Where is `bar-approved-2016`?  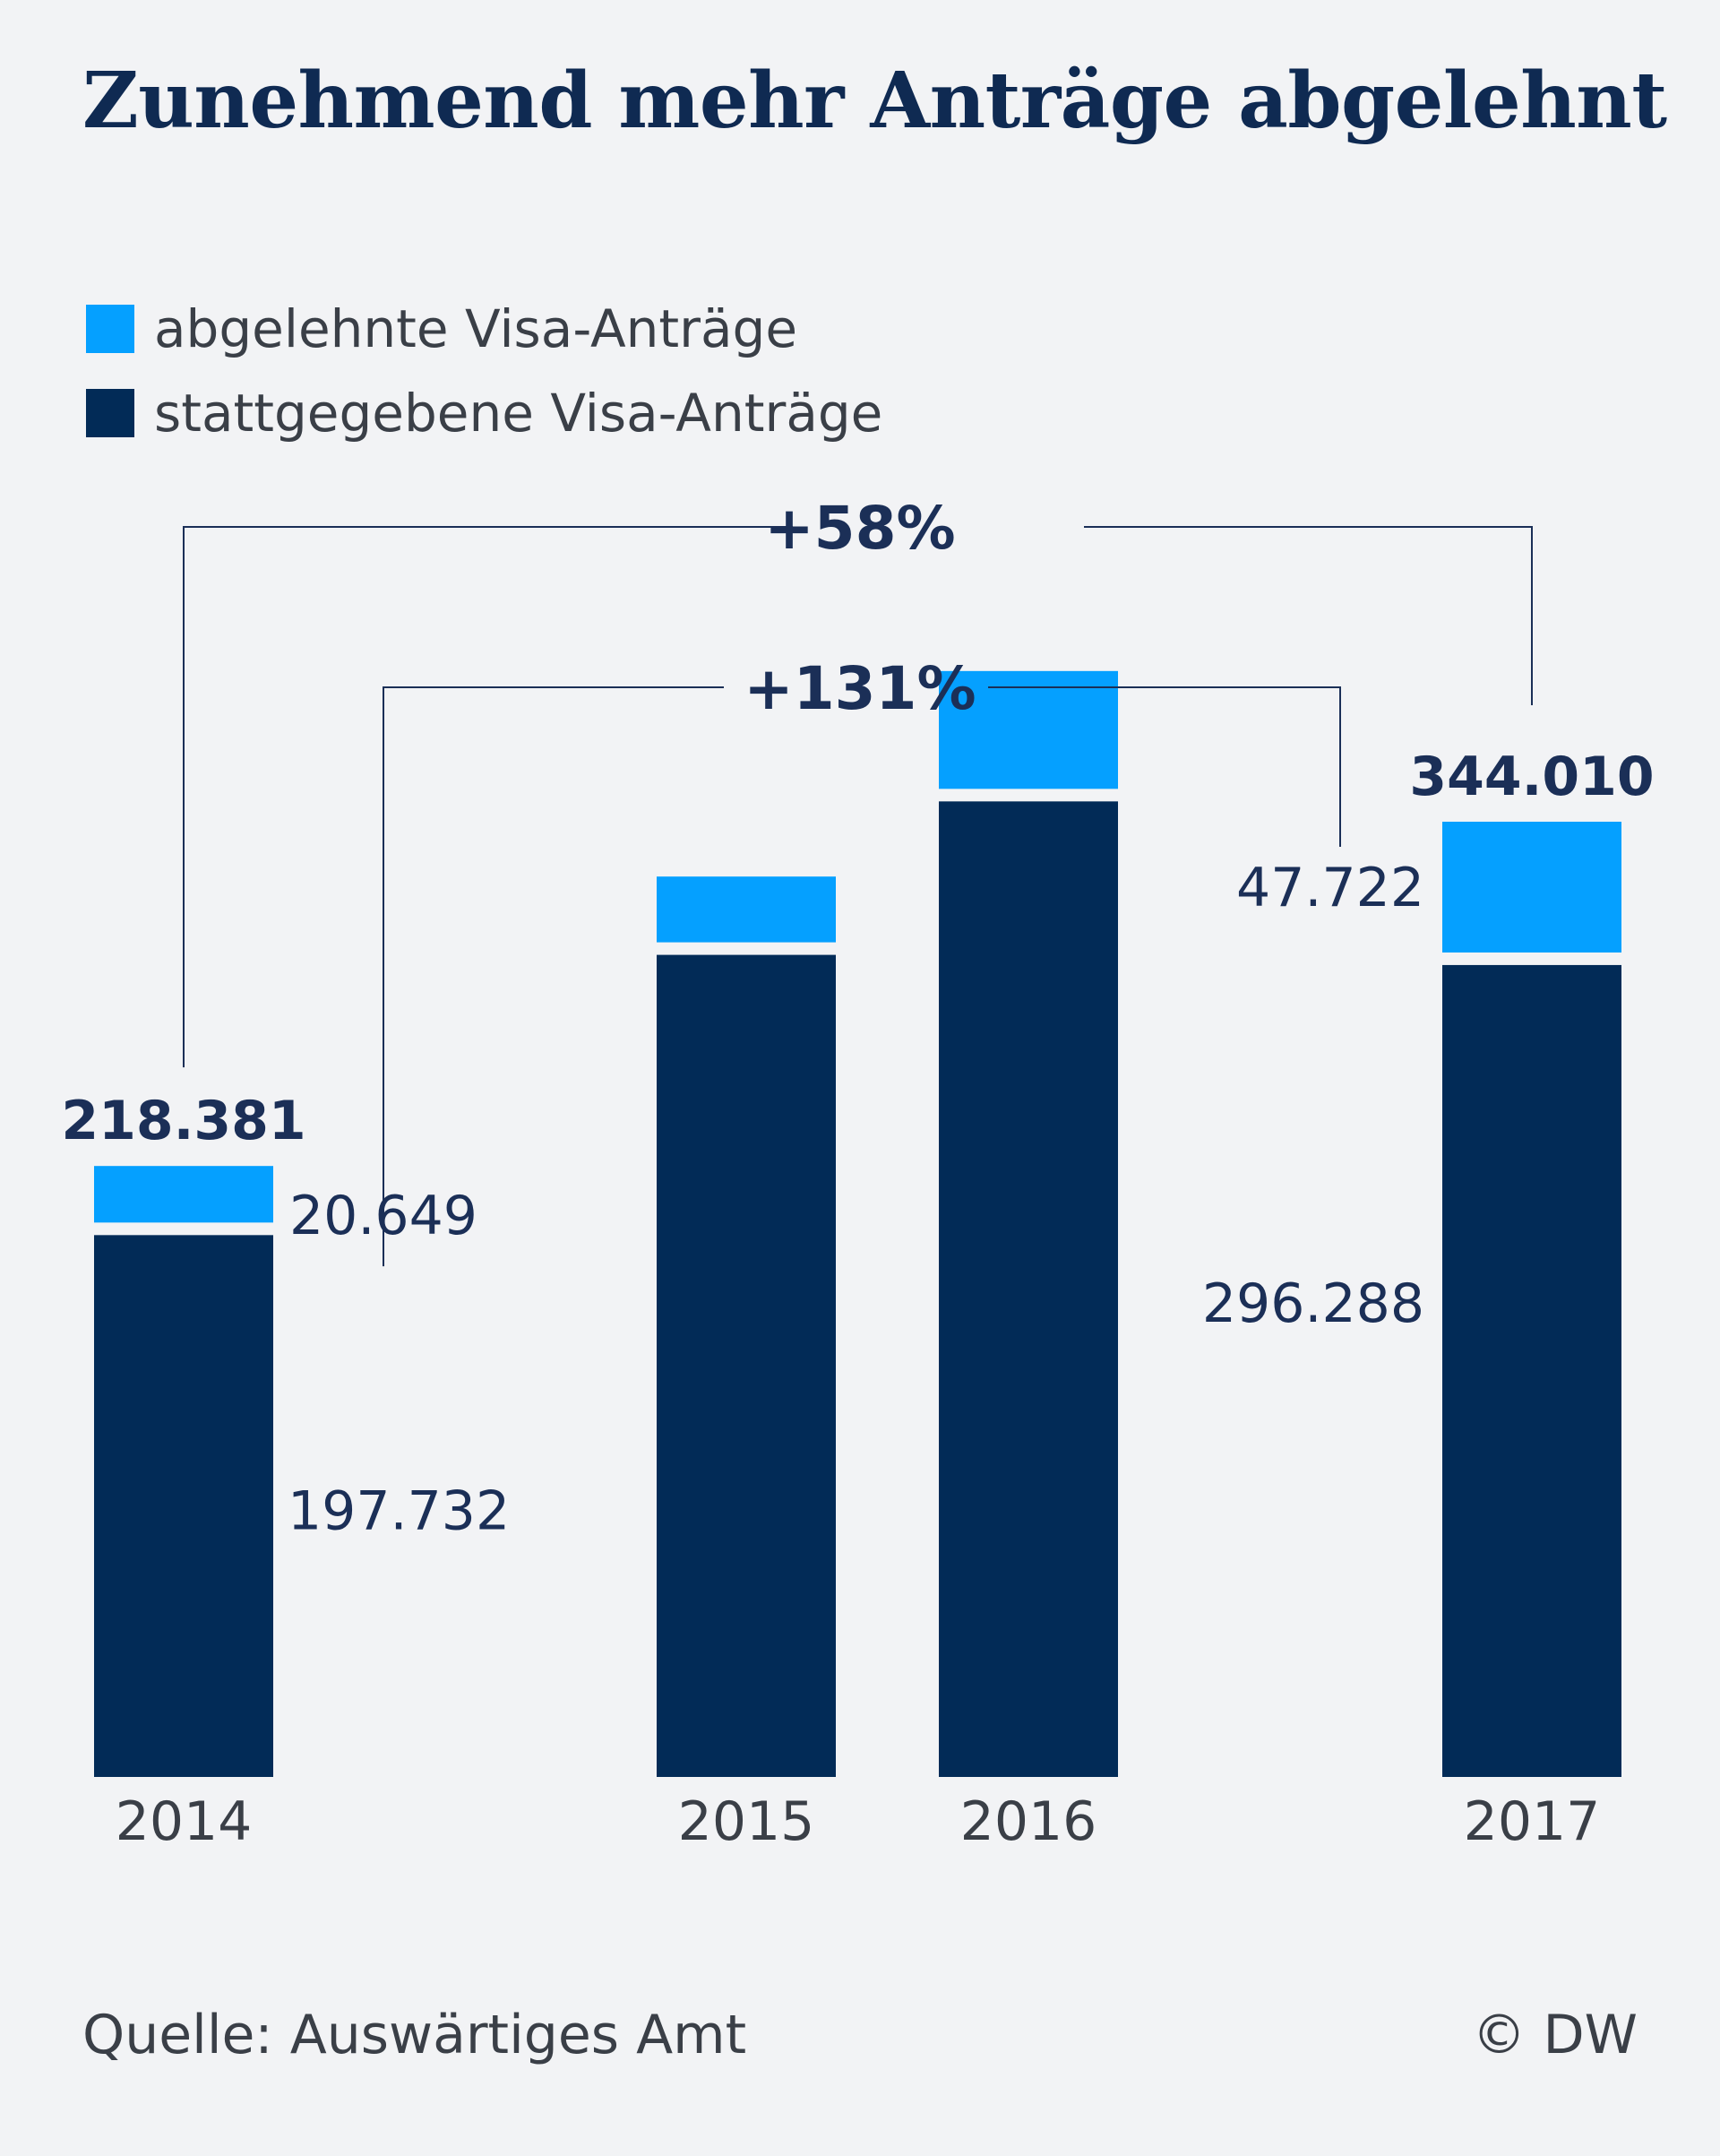 bar-approved-2016 is located at coordinates (1028, 1289).